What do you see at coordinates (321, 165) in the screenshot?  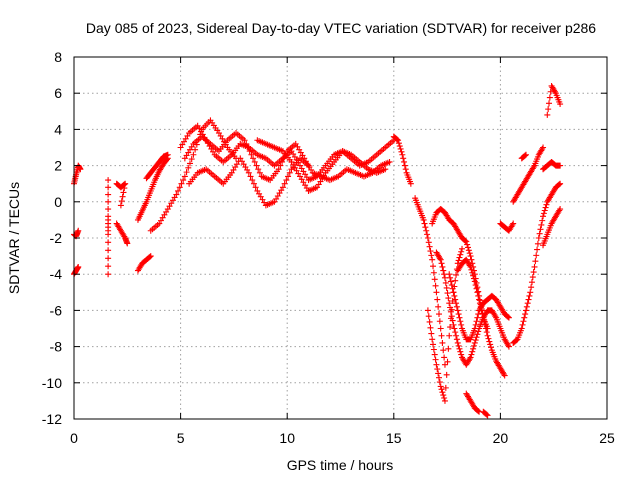 I see `series-arc14` at bounding box center [321, 165].